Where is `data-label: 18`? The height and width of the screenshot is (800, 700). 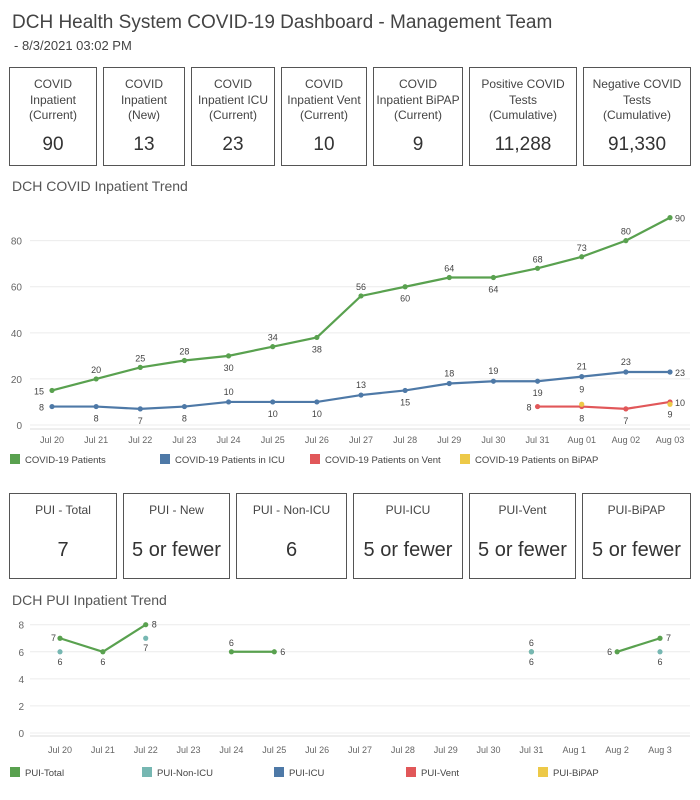
data-label: 18 is located at coordinates (449, 374).